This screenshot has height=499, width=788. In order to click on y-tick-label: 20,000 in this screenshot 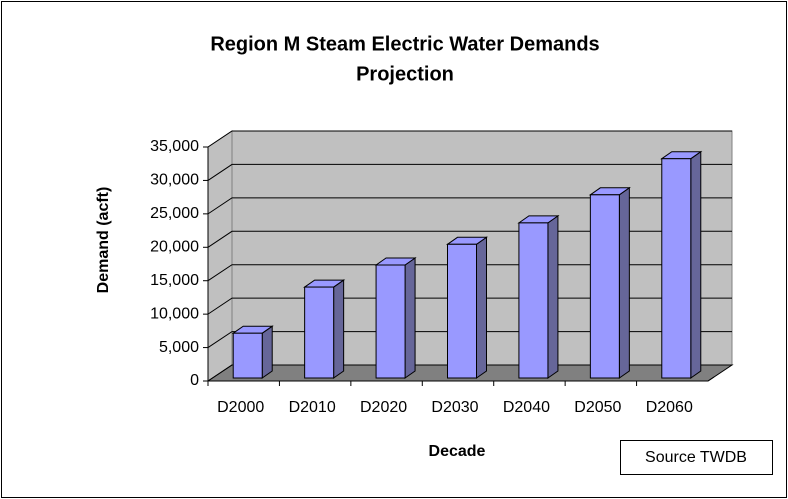, I will do `click(174, 247)`.